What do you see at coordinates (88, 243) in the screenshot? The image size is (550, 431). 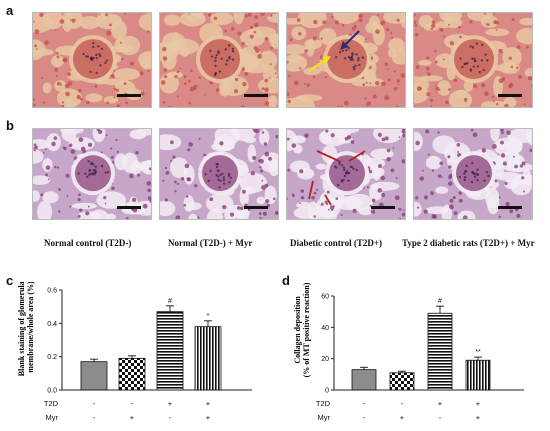 I see `caption-normal-control: Normal control (T2D-)` at bounding box center [88, 243].